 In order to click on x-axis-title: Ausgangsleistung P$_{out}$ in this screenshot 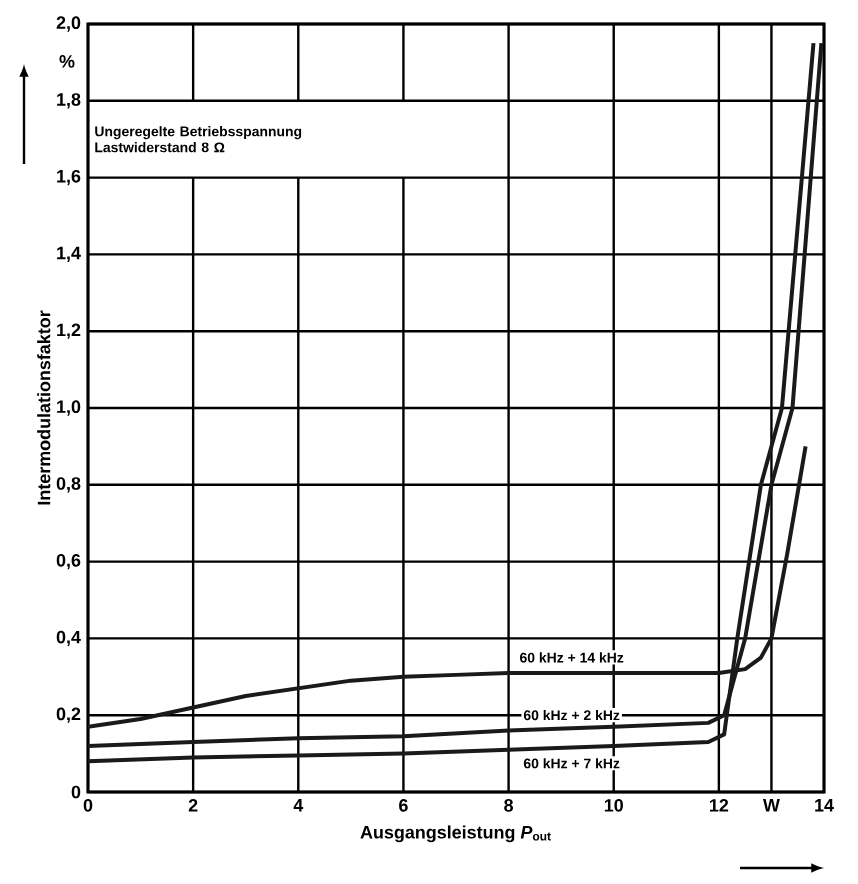, I will do `click(455, 834)`.